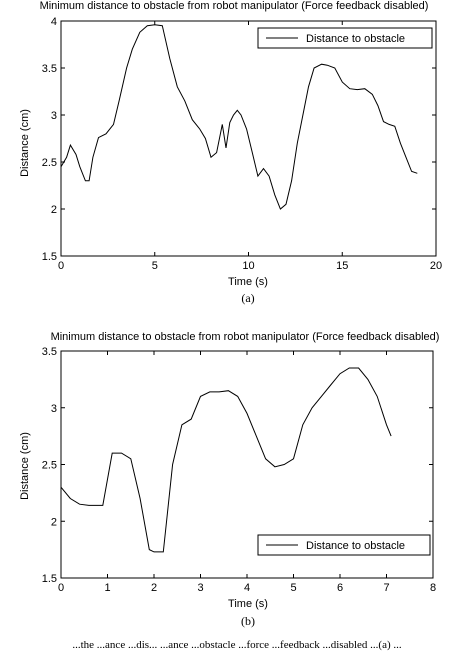 The image size is (474, 653). I want to click on chart-b-x-tick-label: 6, so click(340, 588).